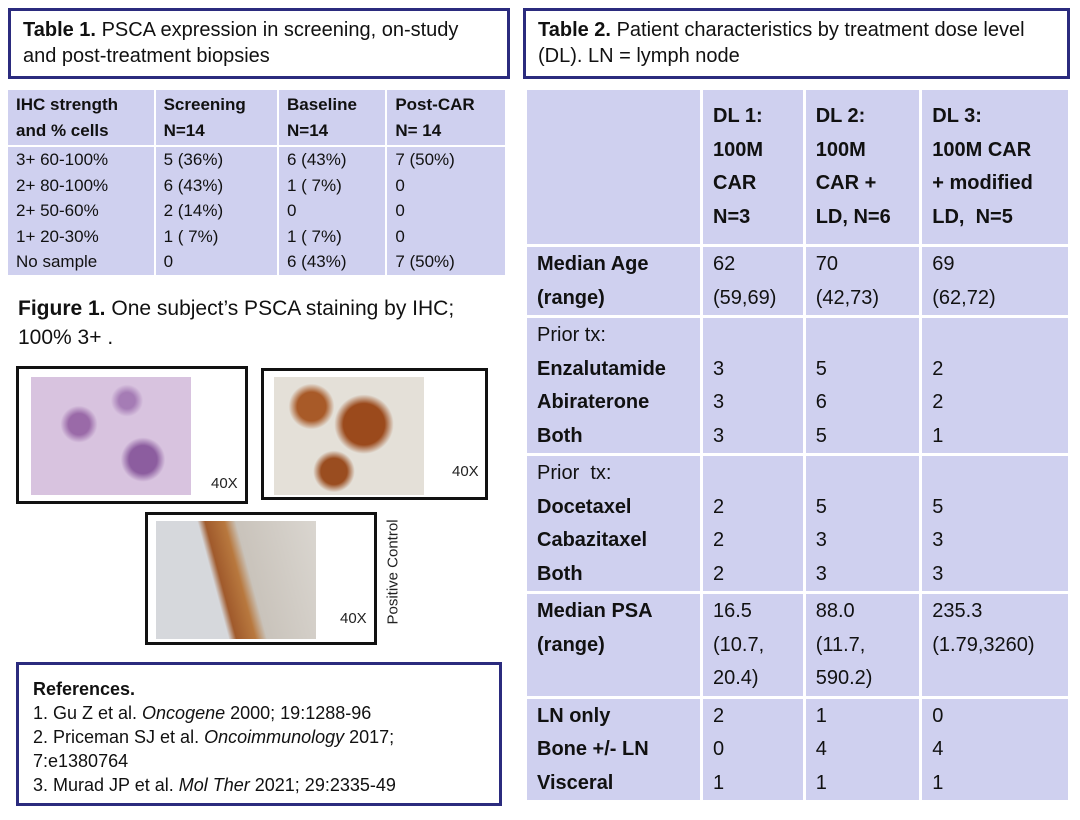 Image resolution: width=1080 pixels, height=820 pixels. Describe the element at coordinates (62, 185) in the screenshot. I see `table-cell: 2+ 80-100%` at that location.